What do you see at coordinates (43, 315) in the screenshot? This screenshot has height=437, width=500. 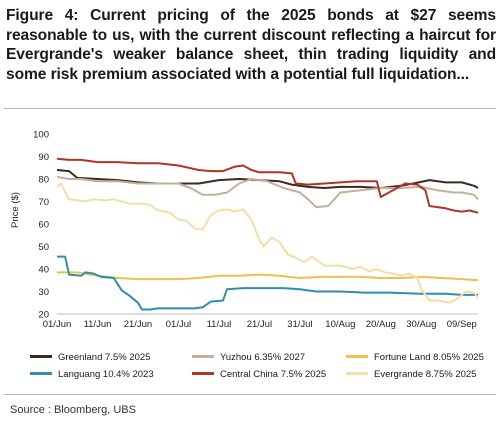 I see `y-tick-label: 20` at bounding box center [43, 315].